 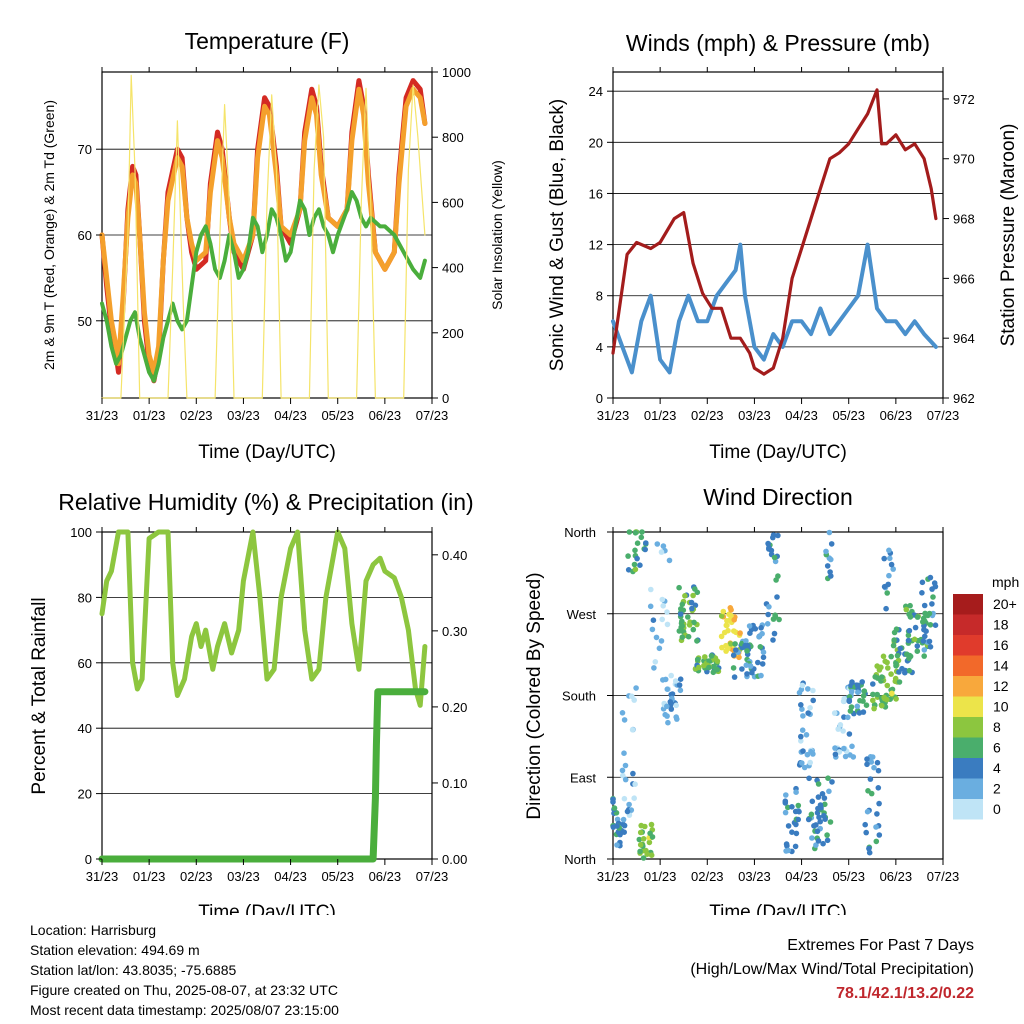 What do you see at coordinates (432, 415) in the screenshot?
I see `temperature-xtick-label-7: 07/23` at bounding box center [432, 415].